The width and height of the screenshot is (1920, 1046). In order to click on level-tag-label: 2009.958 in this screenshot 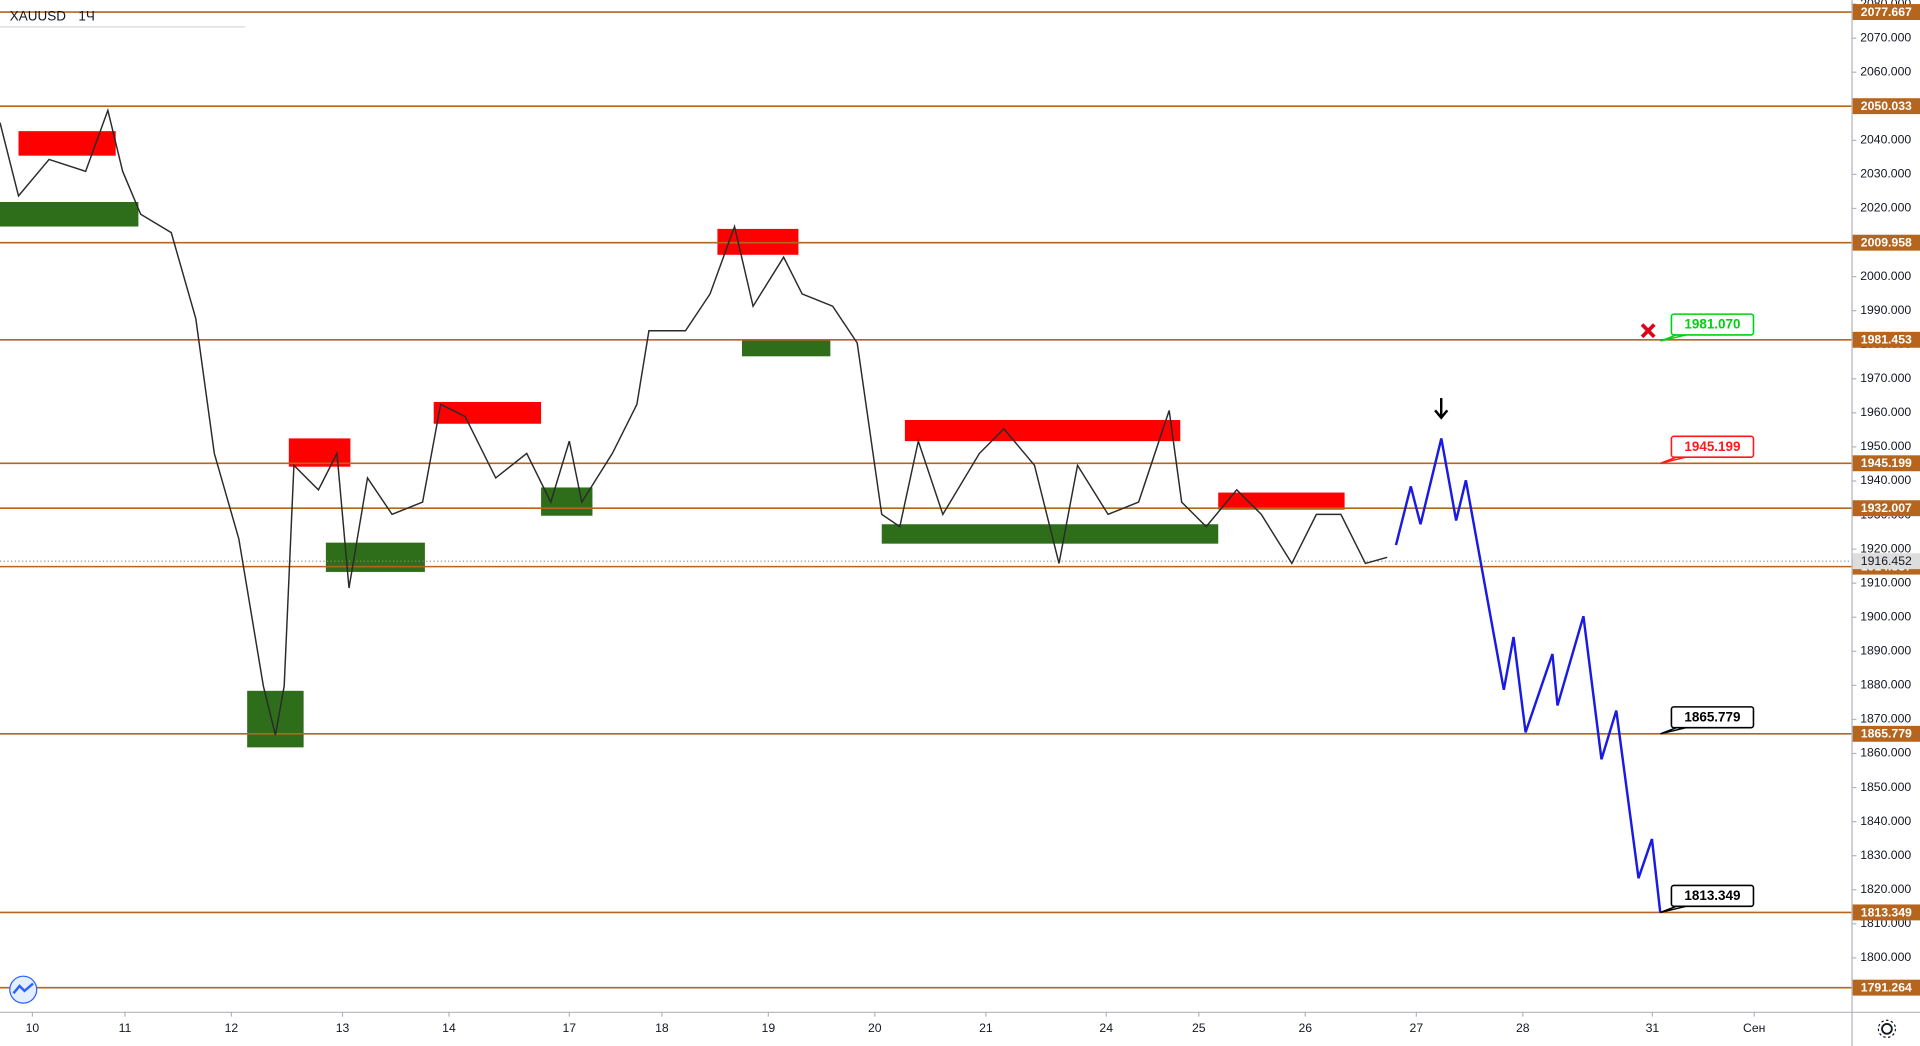, I will do `click(1886, 243)`.